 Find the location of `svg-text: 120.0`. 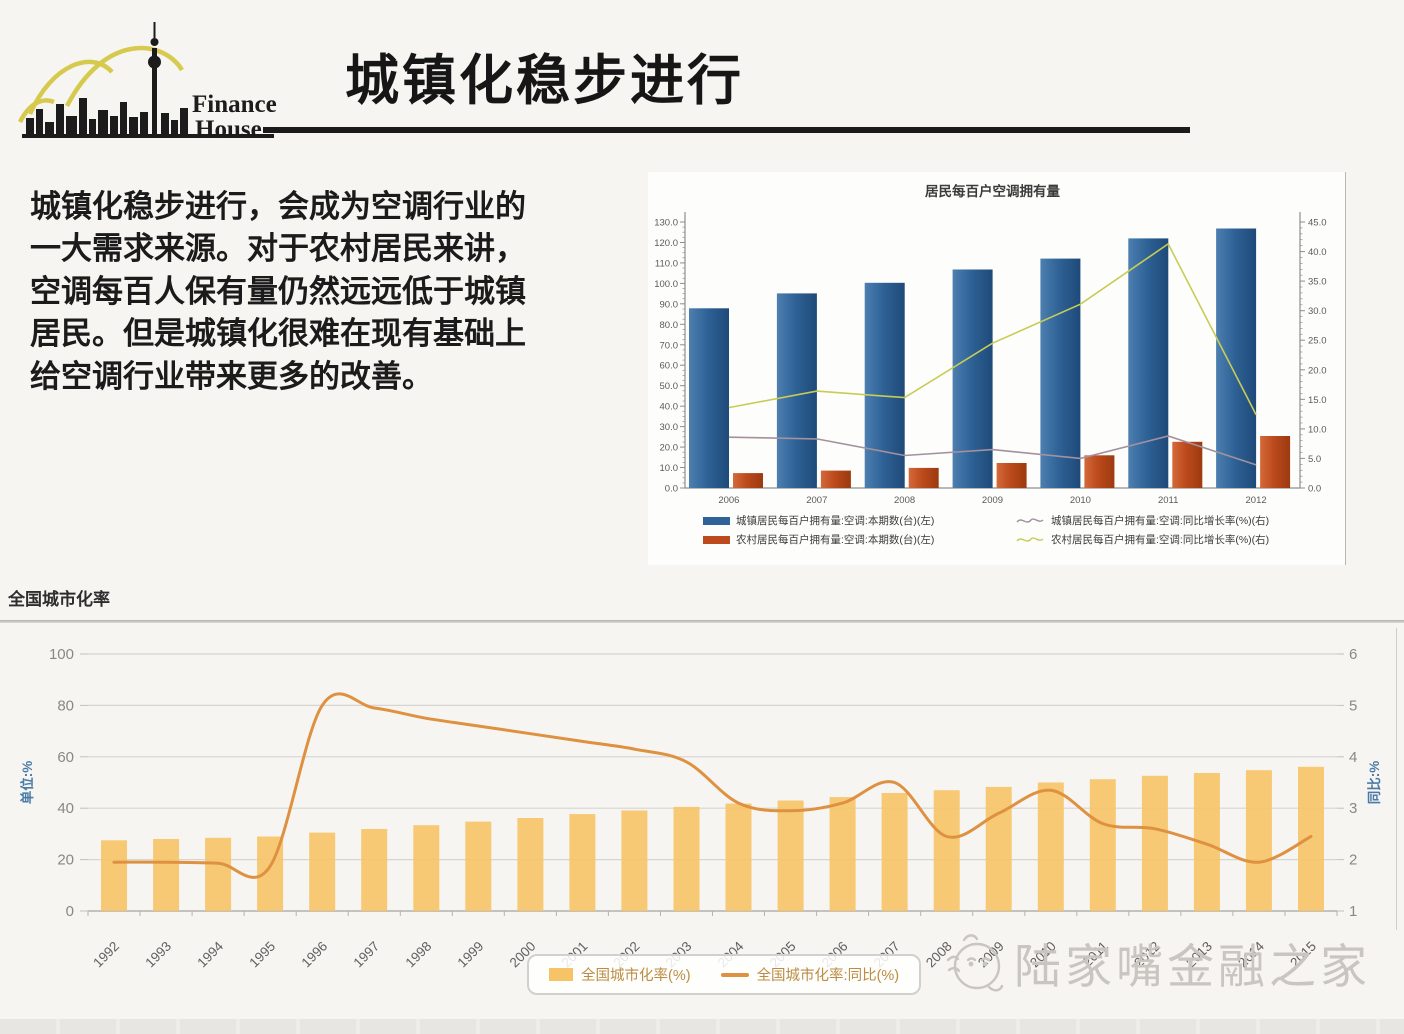

svg-text: 120.0 is located at coordinates (666, 243).